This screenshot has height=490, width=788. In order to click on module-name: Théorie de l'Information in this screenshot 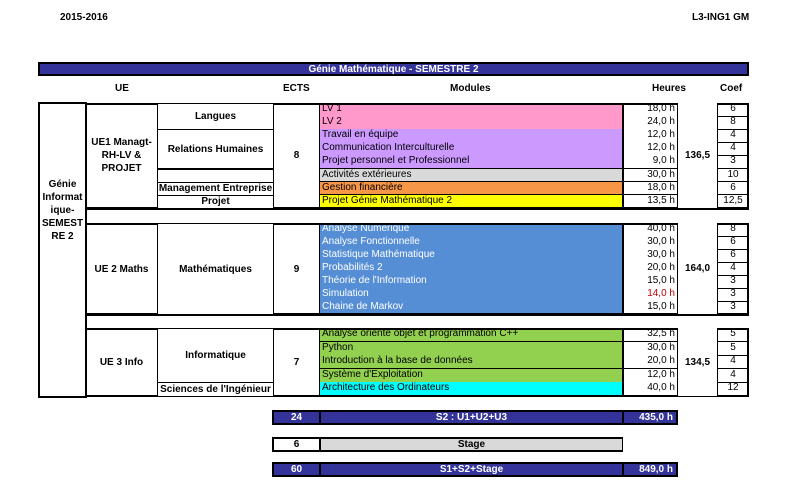, I will do `click(471, 282)`.